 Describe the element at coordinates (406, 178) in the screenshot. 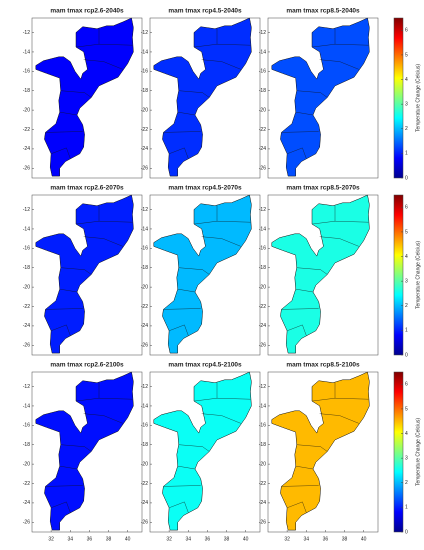

I see `colorbar-tick-label: 0` at that location.